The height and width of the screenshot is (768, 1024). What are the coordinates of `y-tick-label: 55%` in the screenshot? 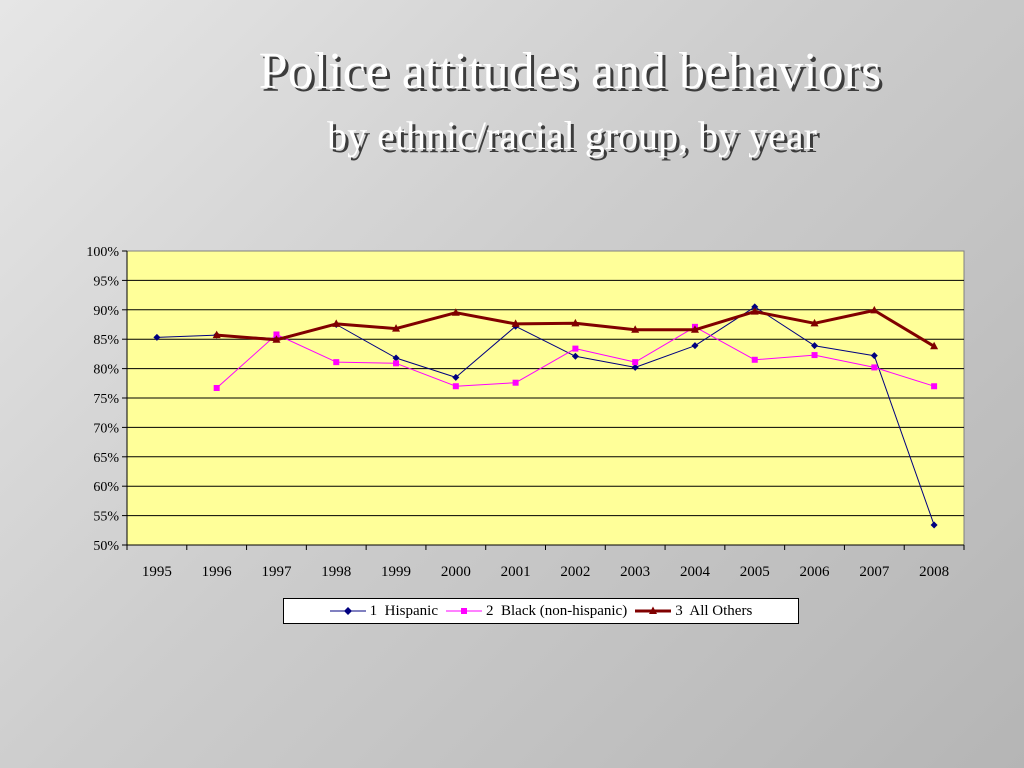 It's located at (106, 517).